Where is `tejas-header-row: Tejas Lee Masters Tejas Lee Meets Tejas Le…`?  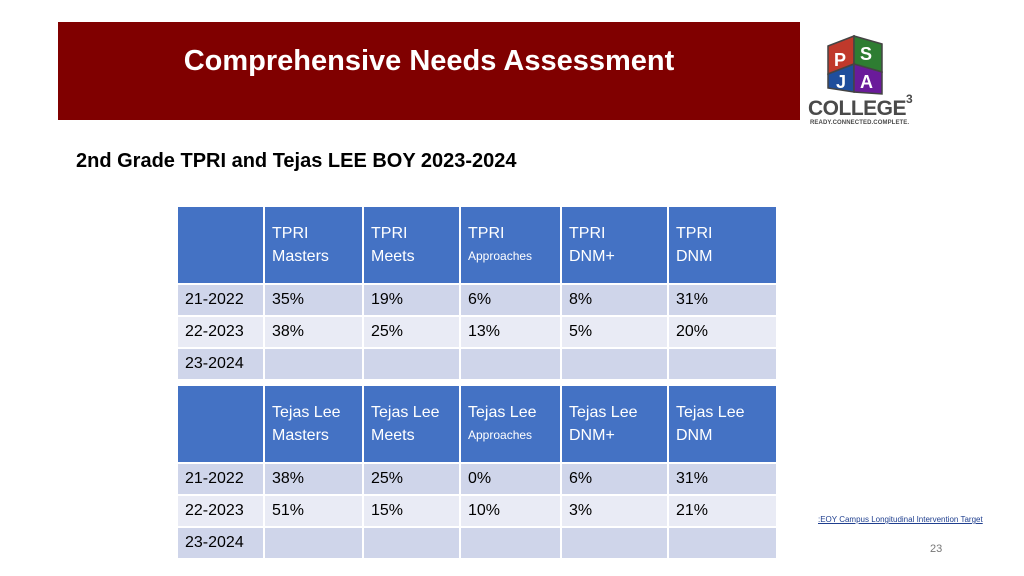 tejas-header-row: Tejas Lee Masters Tejas Lee Meets Tejas Le… is located at coordinates (477, 424).